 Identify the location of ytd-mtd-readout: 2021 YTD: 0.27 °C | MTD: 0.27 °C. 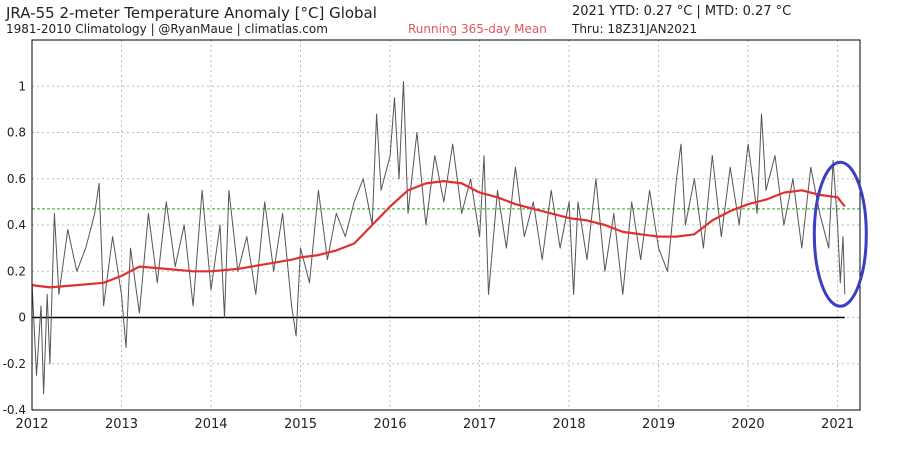
(682, 11).